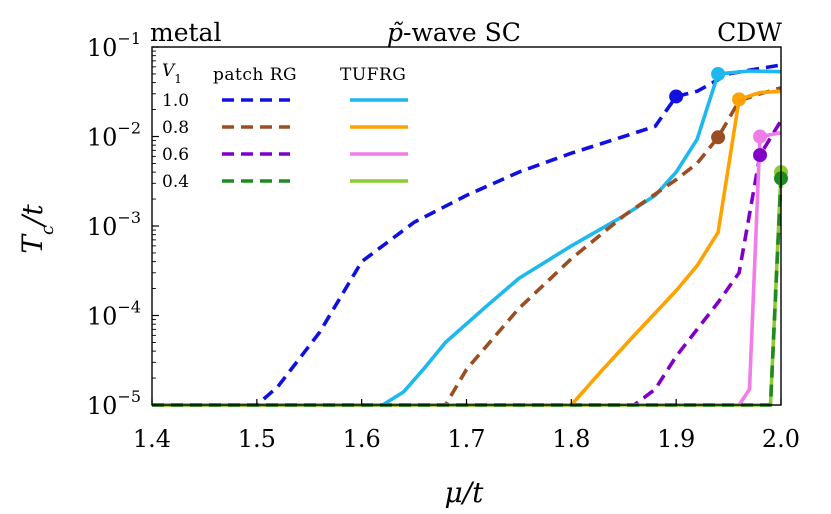  I want to click on y-tick-label: 10⁻⁵, so click(114, 403).